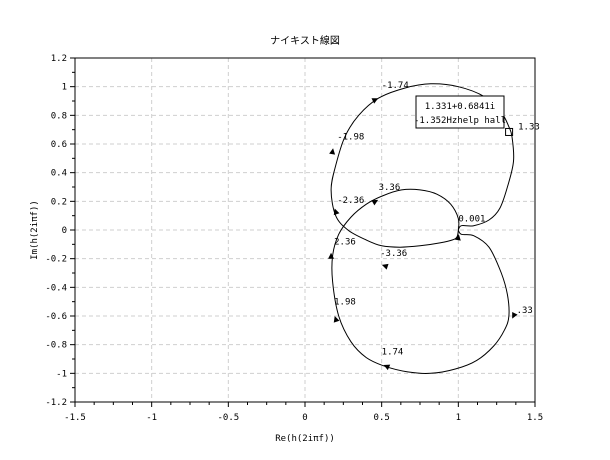  Describe the element at coordinates (56, 288) in the screenshot. I see `y-tick-label: -0.4` at that location.